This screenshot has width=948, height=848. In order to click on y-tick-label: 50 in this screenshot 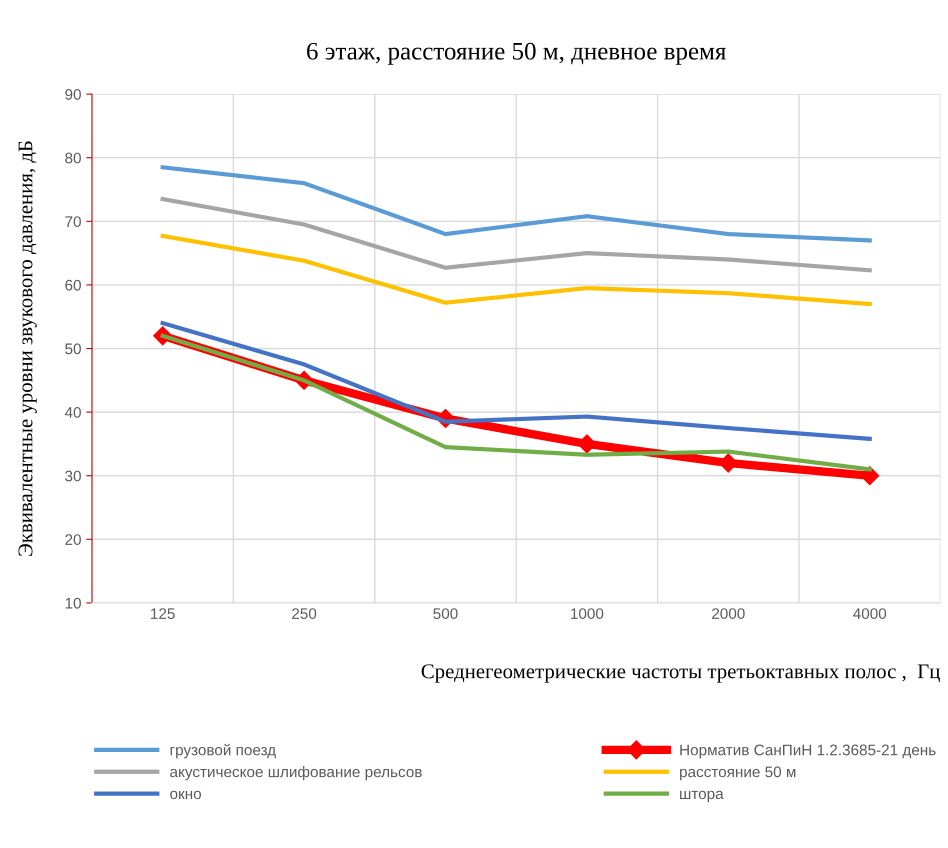, I will do `click(73, 348)`.